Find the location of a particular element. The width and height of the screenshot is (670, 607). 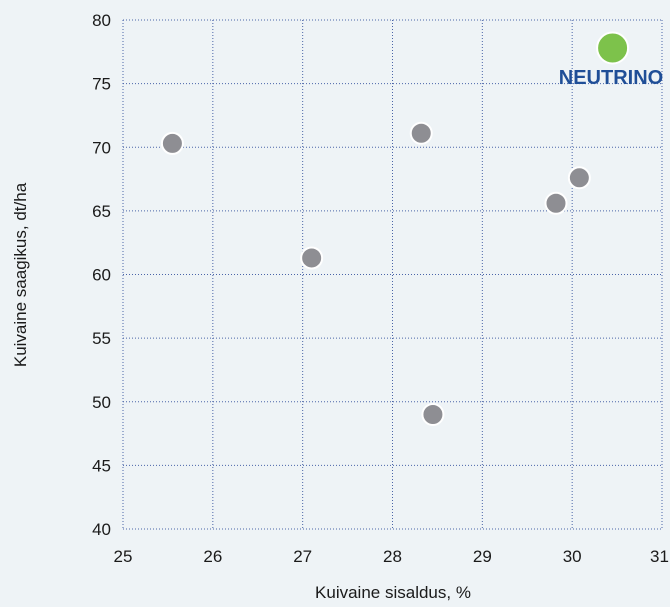

y-tick-label: 75 is located at coordinates (101, 84).